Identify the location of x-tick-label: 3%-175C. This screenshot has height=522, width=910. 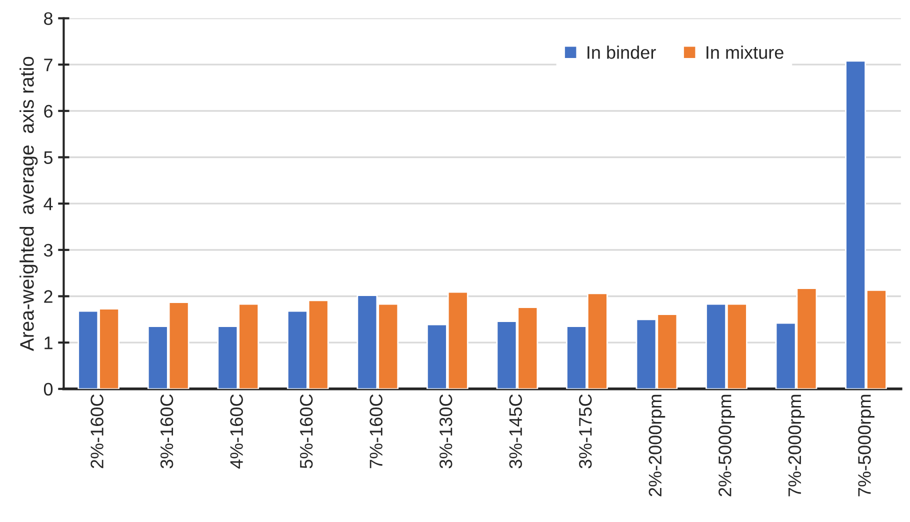
(585, 431).